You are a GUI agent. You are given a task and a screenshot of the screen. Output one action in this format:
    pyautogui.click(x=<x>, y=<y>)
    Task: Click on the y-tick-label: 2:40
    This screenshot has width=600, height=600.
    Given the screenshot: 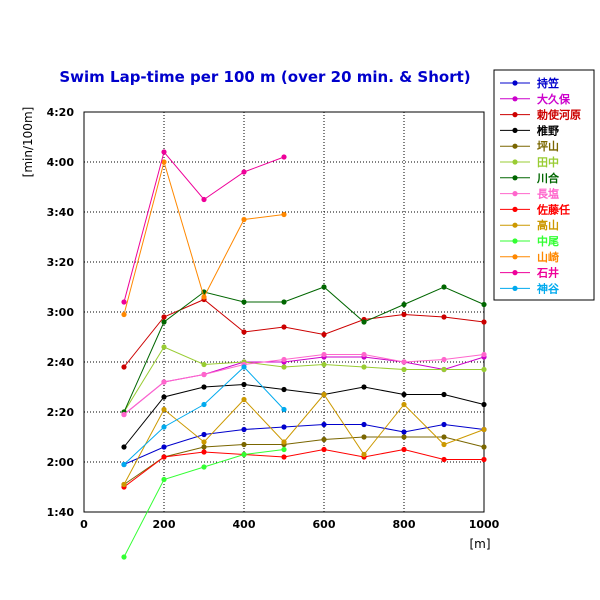 What is the action you would take?
    pyautogui.click(x=61, y=362)
    